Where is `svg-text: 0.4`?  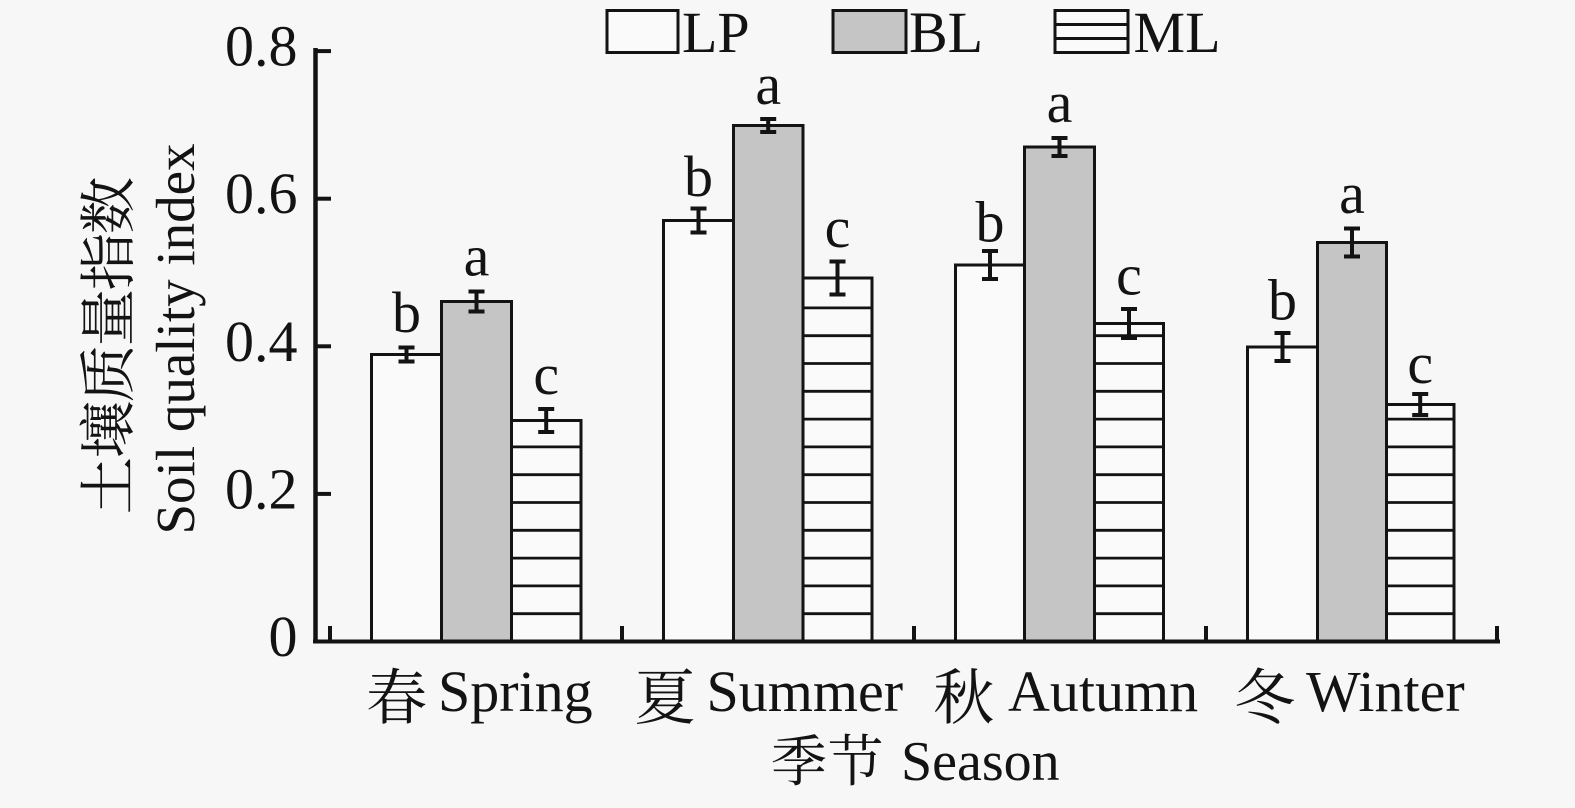
svg-text: 0.4 is located at coordinates (261, 341).